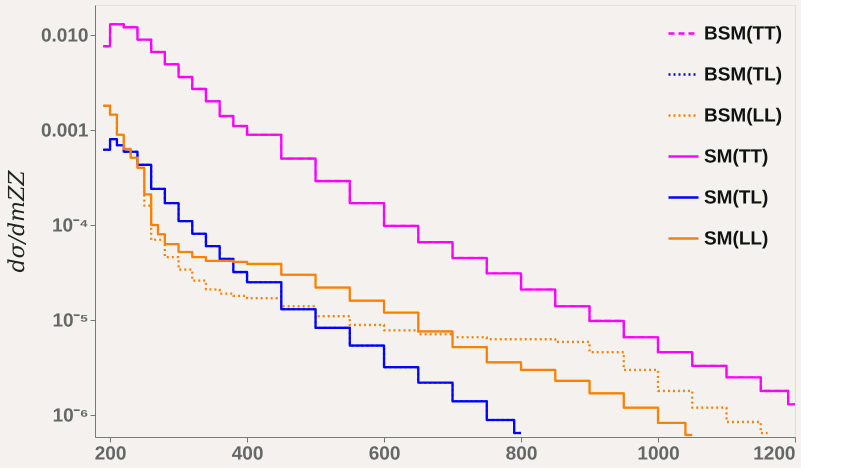 The height and width of the screenshot is (476, 852). Describe the element at coordinates (736, 239) in the screenshot. I see `legend-label: SM(LL)` at that location.